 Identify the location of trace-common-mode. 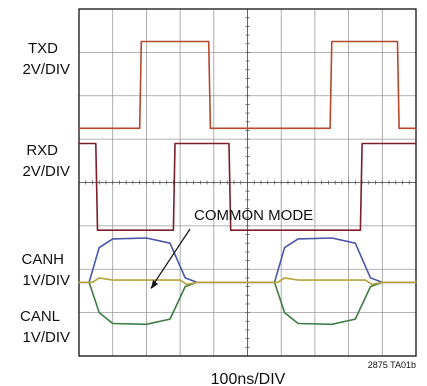
(247, 281).